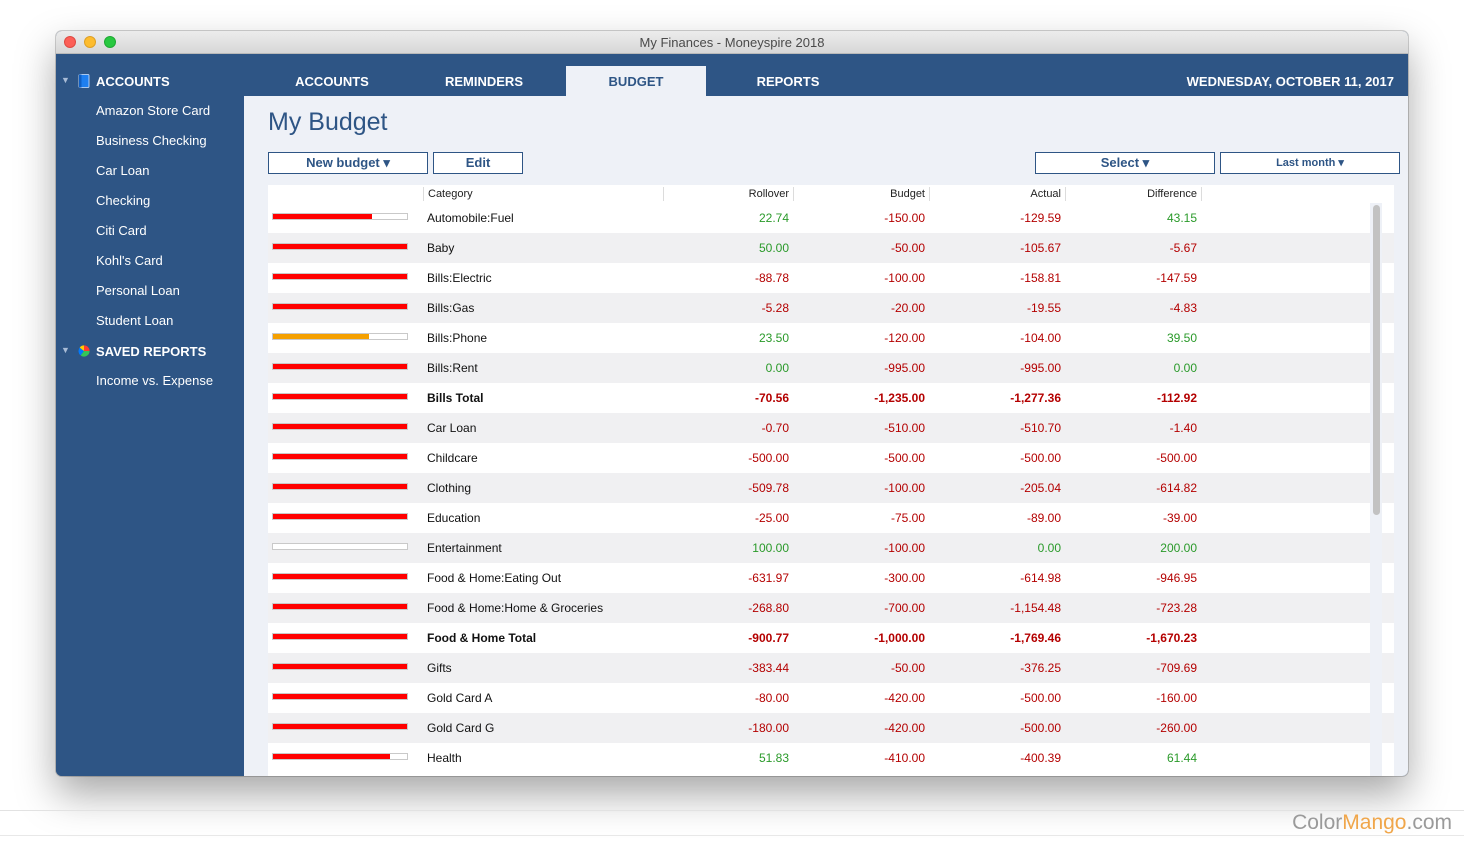 The width and height of the screenshot is (1464, 857). I want to click on tab-accounts: ACCOUNTS, so click(332, 81).